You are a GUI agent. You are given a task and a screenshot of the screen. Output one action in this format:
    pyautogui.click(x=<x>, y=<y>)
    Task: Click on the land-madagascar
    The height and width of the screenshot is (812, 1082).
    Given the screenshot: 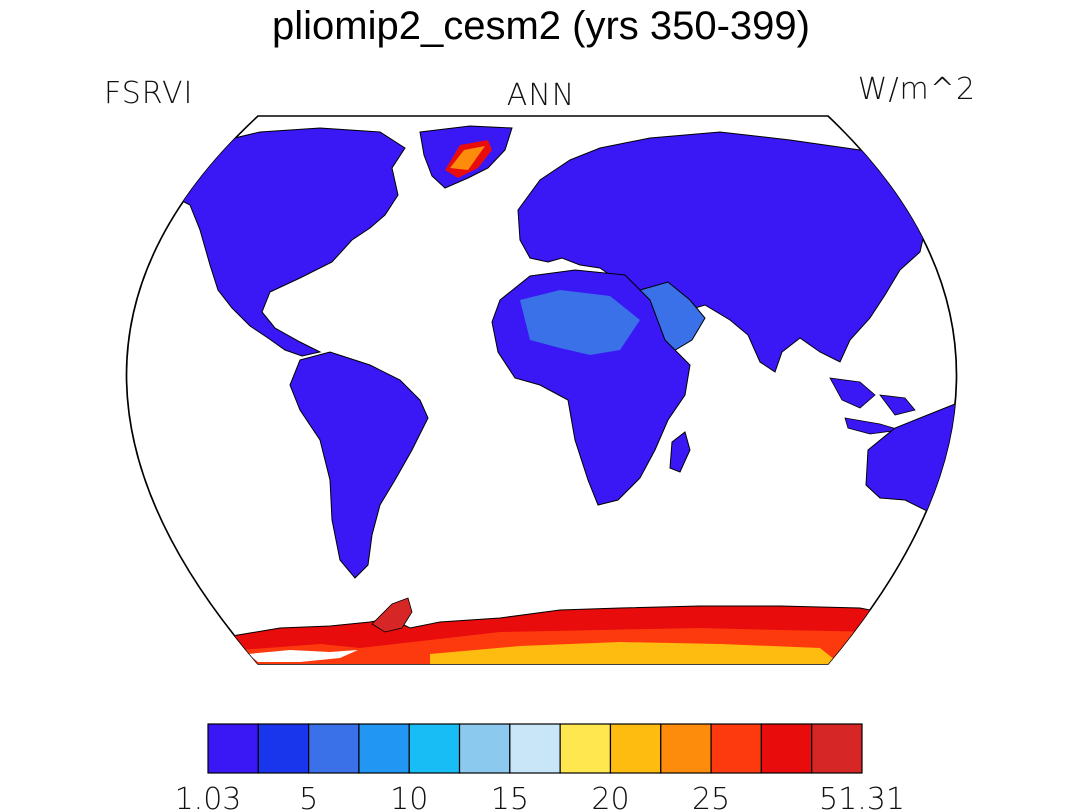 What is the action you would take?
    pyautogui.click(x=680, y=452)
    